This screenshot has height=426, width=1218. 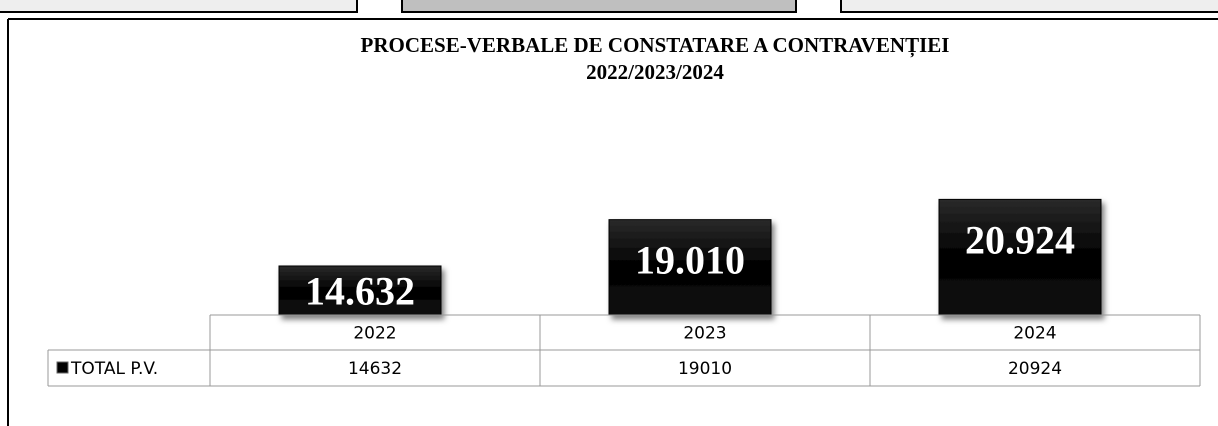 What do you see at coordinates (705, 369) in the screenshot?
I see `table-value: 19010` at bounding box center [705, 369].